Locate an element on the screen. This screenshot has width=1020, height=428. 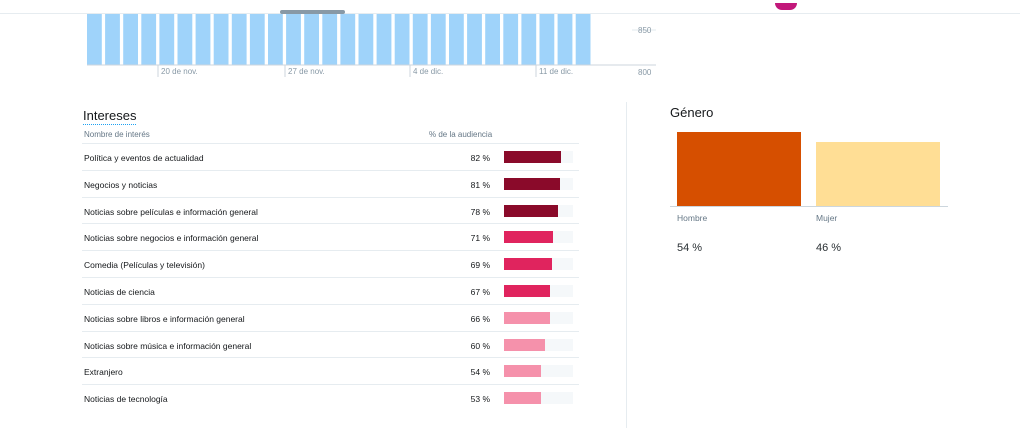
interest-percent: 78 % is located at coordinates (480, 211).